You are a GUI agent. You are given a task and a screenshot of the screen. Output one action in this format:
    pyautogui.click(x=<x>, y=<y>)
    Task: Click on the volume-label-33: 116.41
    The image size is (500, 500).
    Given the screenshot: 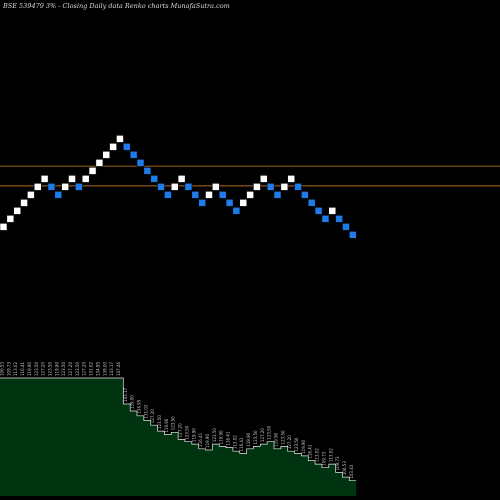 What is the action you would take?
    pyautogui.click(x=228, y=438)
    